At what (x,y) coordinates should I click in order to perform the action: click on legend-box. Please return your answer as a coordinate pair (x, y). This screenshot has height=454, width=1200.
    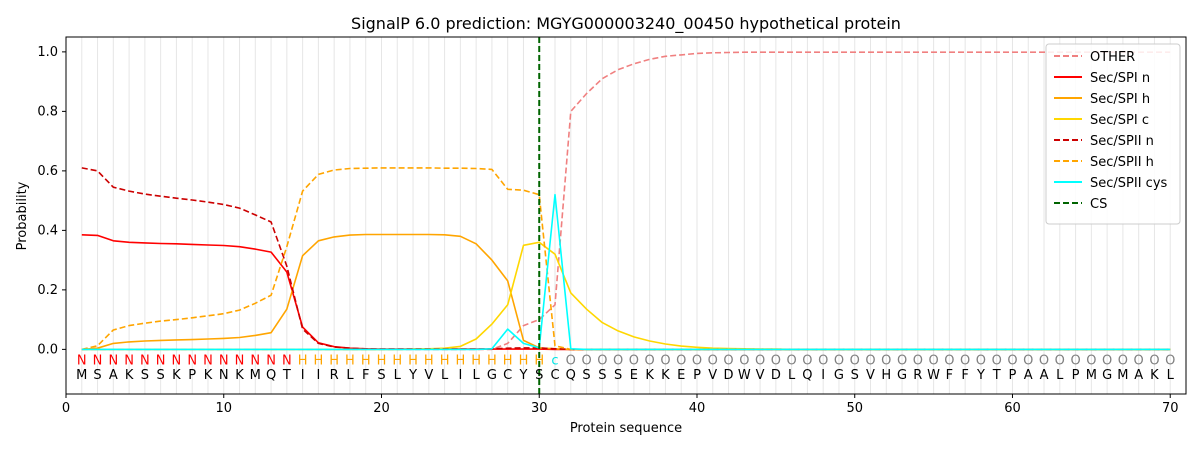
    Looking at the image, I should click on (1113, 134).